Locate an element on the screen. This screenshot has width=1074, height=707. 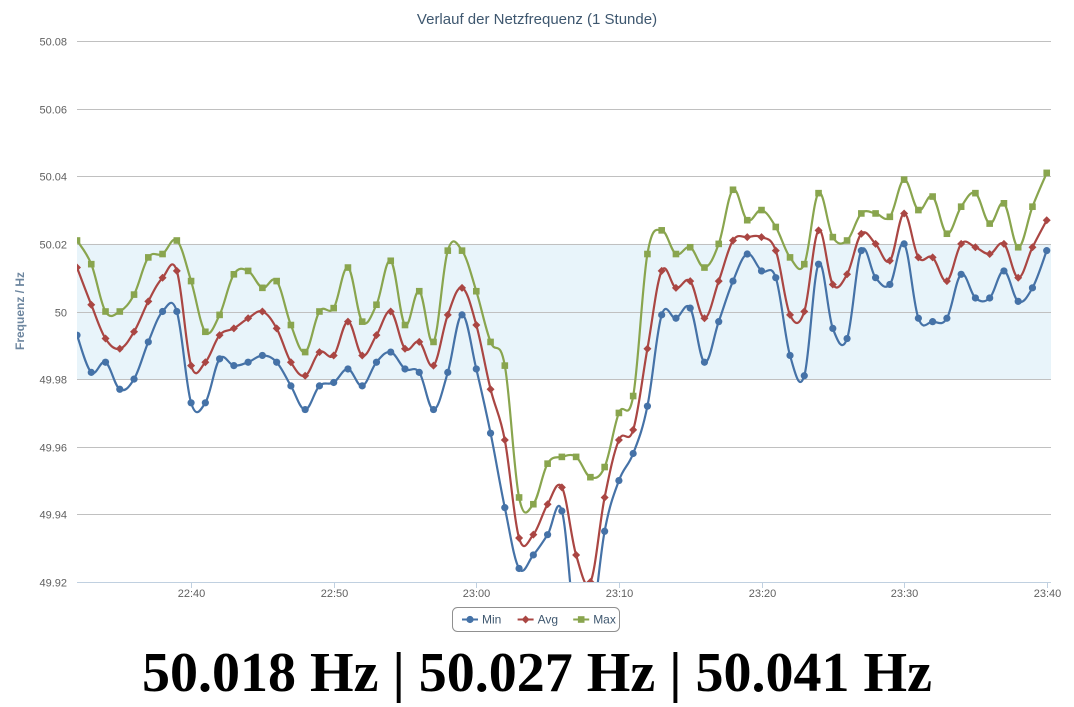
legend-marker is located at coordinates (581, 619).